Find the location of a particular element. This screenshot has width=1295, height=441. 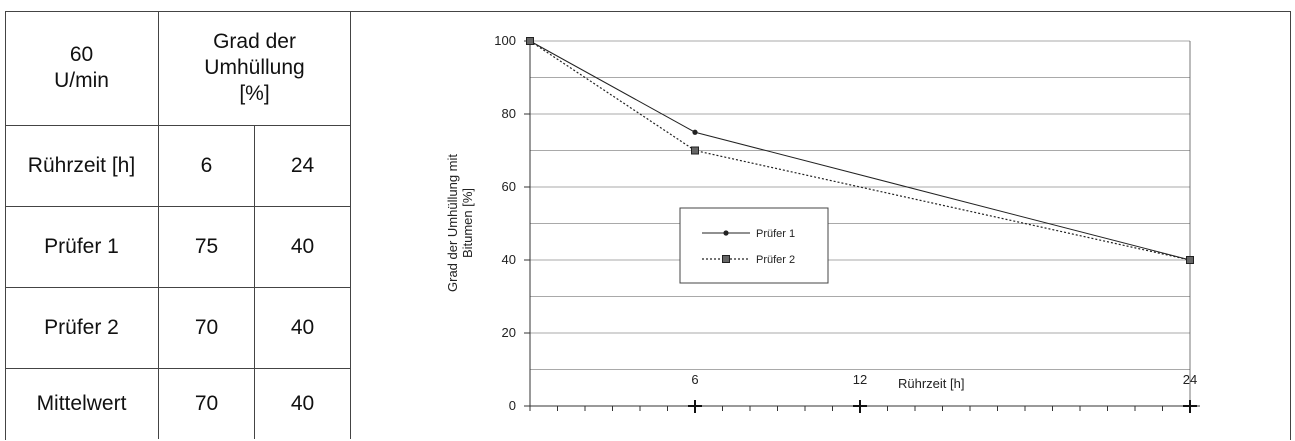

table-header-cell: Grad der Umhüllung [%] is located at coordinates (254, 68).